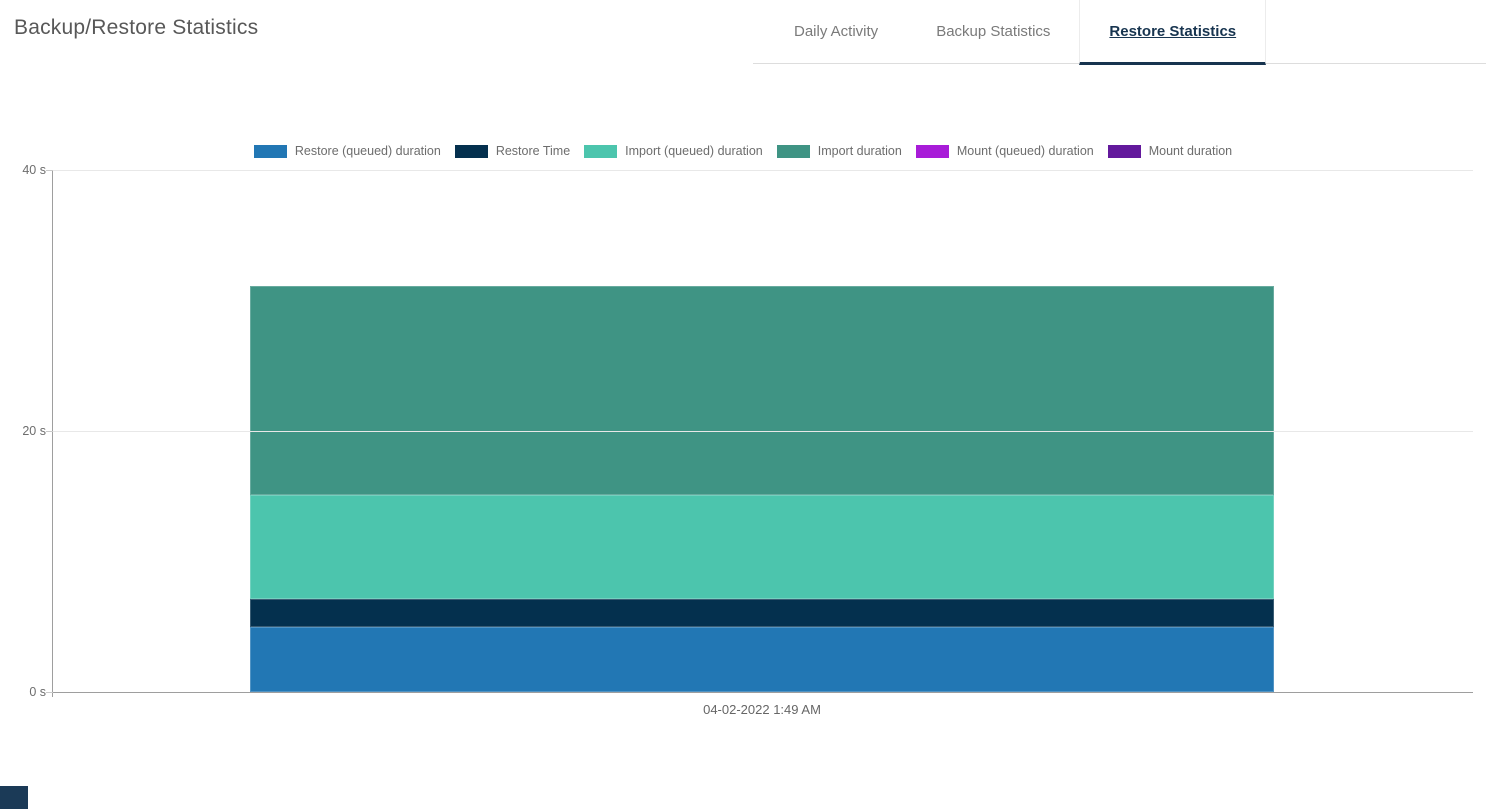  Describe the element at coordinates (37, 692) in the screenshot. I see `y-tick-label: 0 s` at that location.